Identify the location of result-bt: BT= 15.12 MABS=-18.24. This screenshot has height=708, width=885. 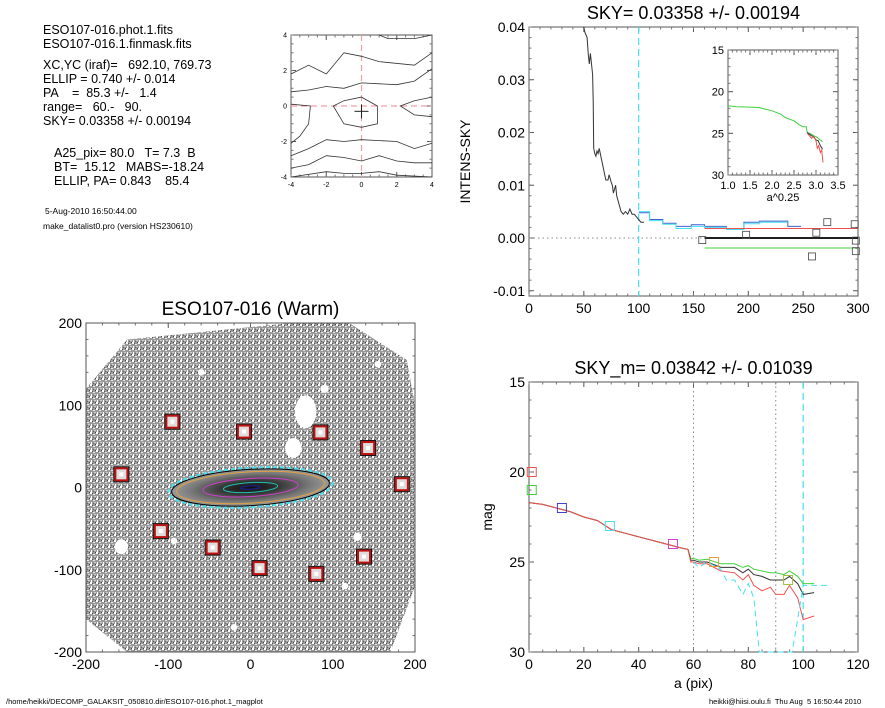
(129, 167).